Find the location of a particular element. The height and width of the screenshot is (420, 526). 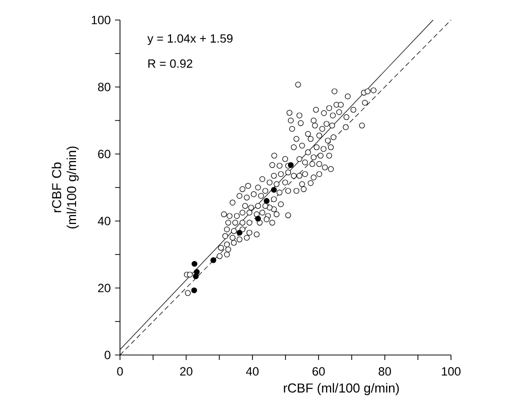

x-tick-label: 40 is located at coordinates (252, 371).